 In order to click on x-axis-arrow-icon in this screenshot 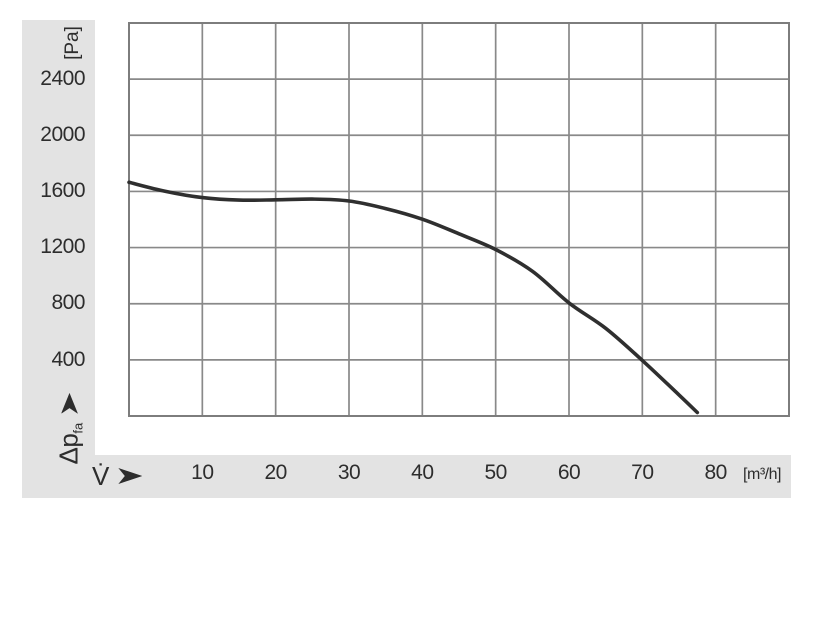, I will do `click(130, 476)`.